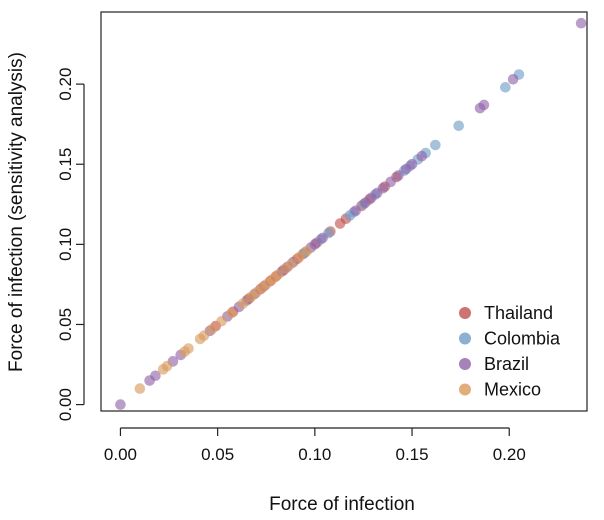 This screenshot has height=520, width=604. What do you see at coordinates (522, 339) in the screenshot?
I see `legend-label-colombia: Colombia` at bounding box center [522, 339].